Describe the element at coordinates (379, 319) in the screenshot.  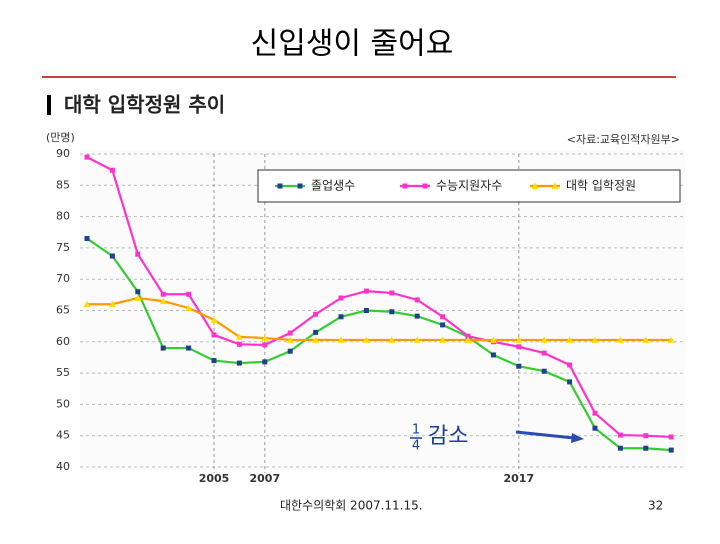
I see `series-line` at that location.